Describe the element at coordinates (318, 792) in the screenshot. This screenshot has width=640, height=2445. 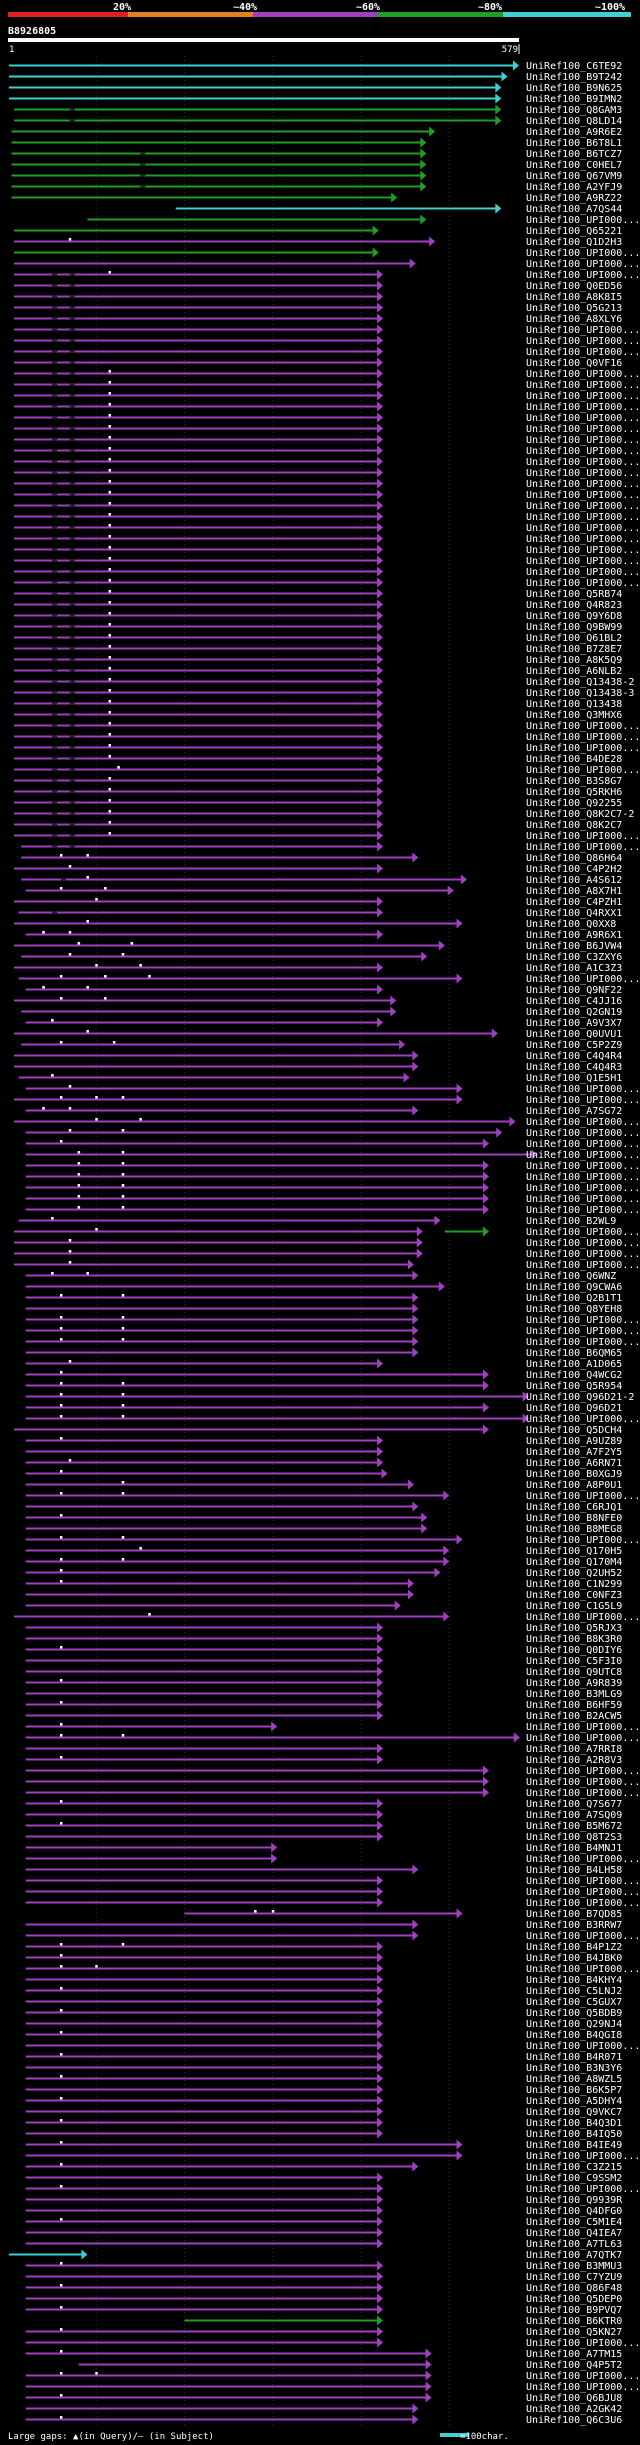
I see `hit-row: UniRef100_Q5RKH6` at that location.